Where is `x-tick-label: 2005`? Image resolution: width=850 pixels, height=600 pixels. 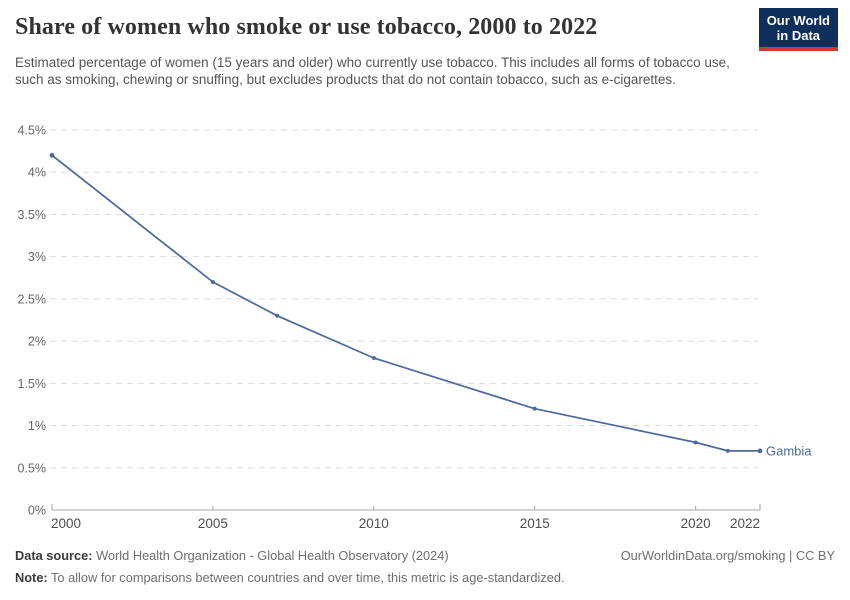 x-tick-label: 2005 is located at coordinates (213, 523).